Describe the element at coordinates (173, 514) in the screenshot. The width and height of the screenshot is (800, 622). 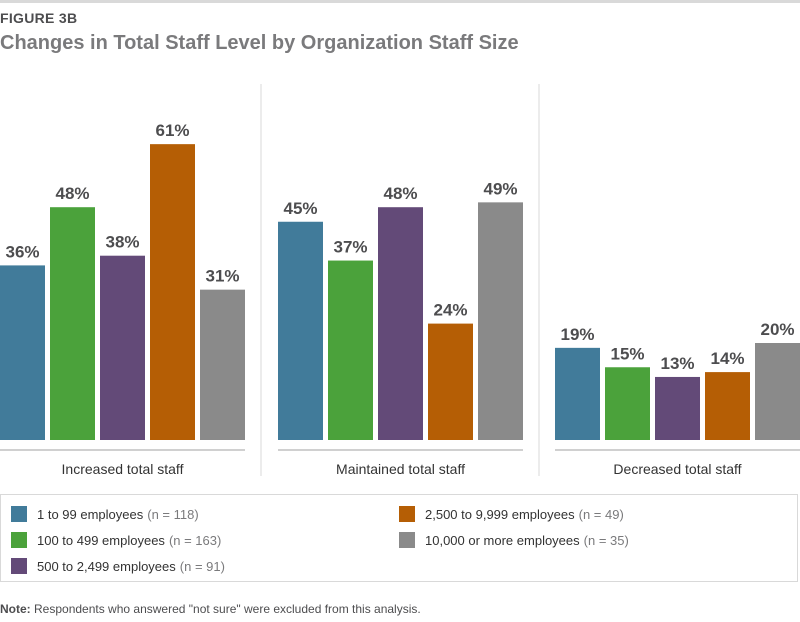
I see `legend-n: (n = 118)` at that location.